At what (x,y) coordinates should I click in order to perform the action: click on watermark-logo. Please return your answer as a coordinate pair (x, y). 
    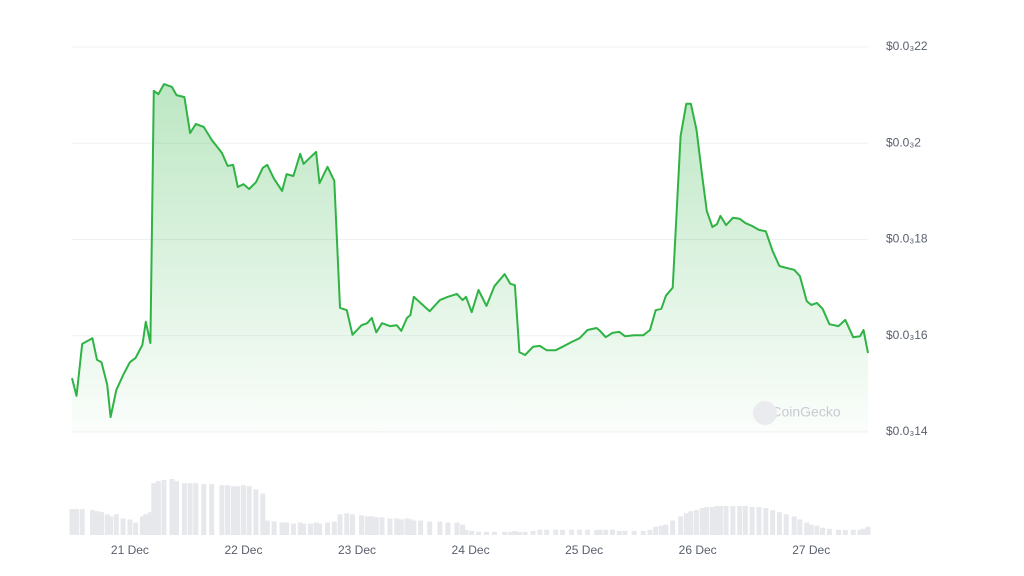
    Looking at the image, I should click on (765, 413).